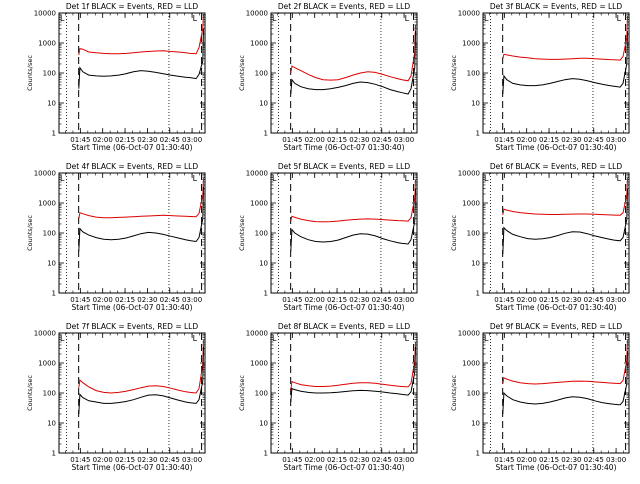 The image size is (640, 484). Describe the element at coordinates (344, 166) in the screenshot. I see `plot-title: Det 5f BLACK = Events, RED = LLD` at that location.